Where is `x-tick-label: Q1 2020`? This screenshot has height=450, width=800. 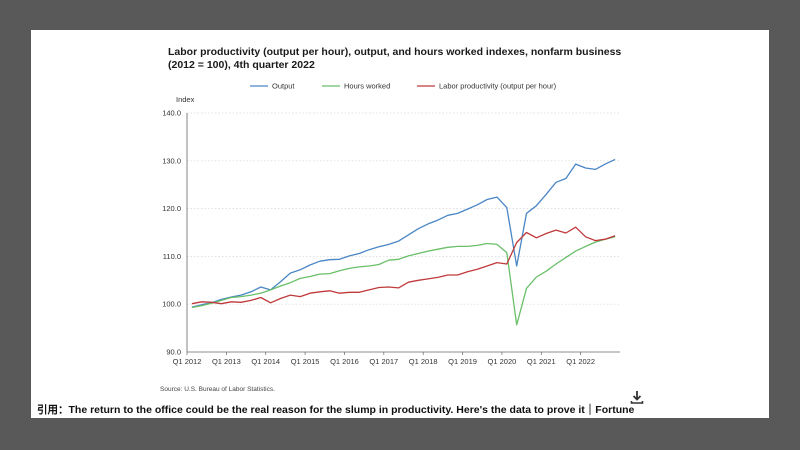
x-tick-label: Q1 2020 is located at coordinates (502, 361).